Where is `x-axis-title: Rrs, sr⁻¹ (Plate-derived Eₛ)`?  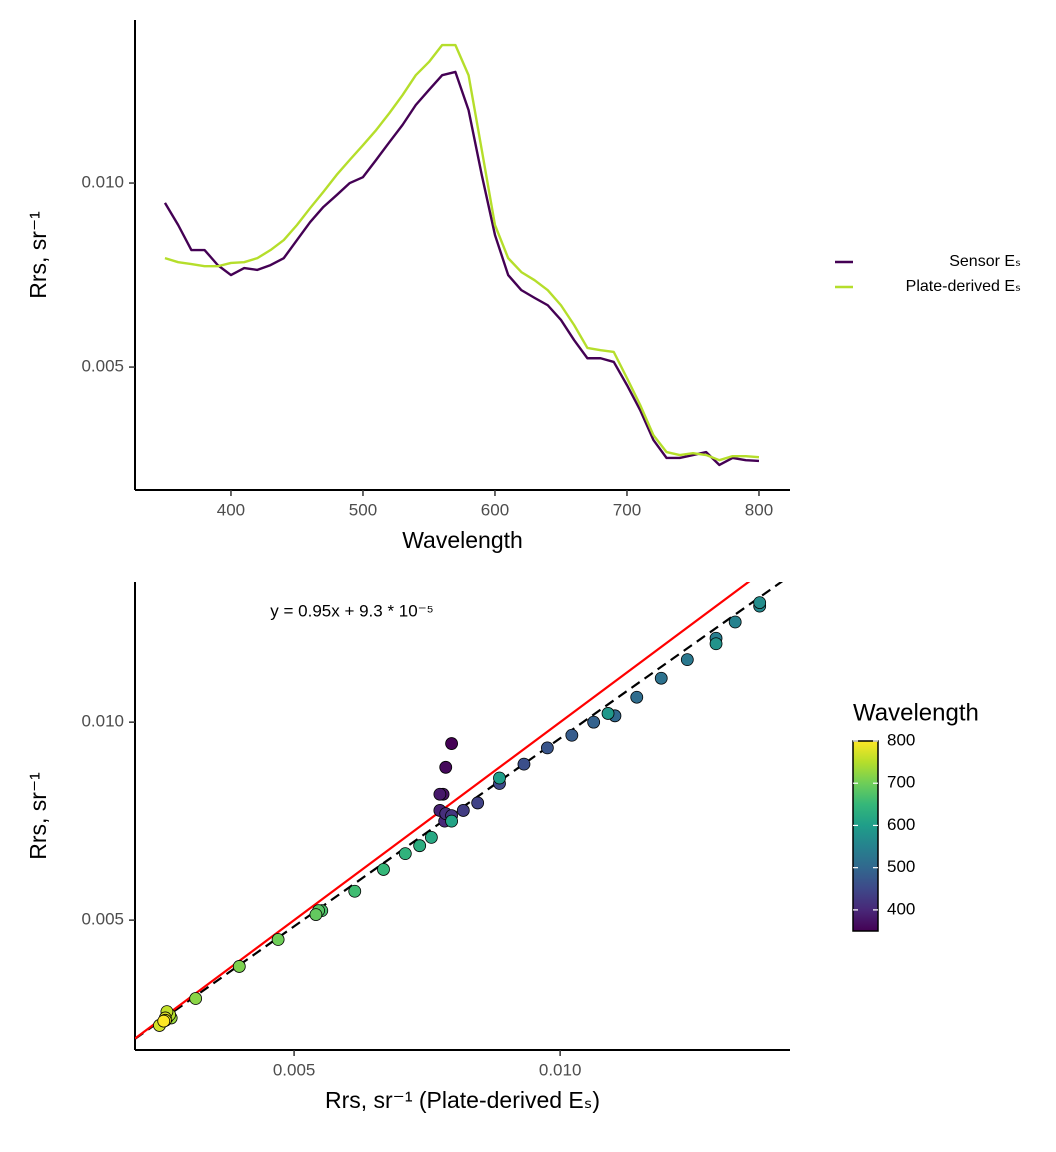 x-axis-title: Rrs, sr⁻¹ (Plate-derived Eₛ) is located at coordinates (462, 1100).